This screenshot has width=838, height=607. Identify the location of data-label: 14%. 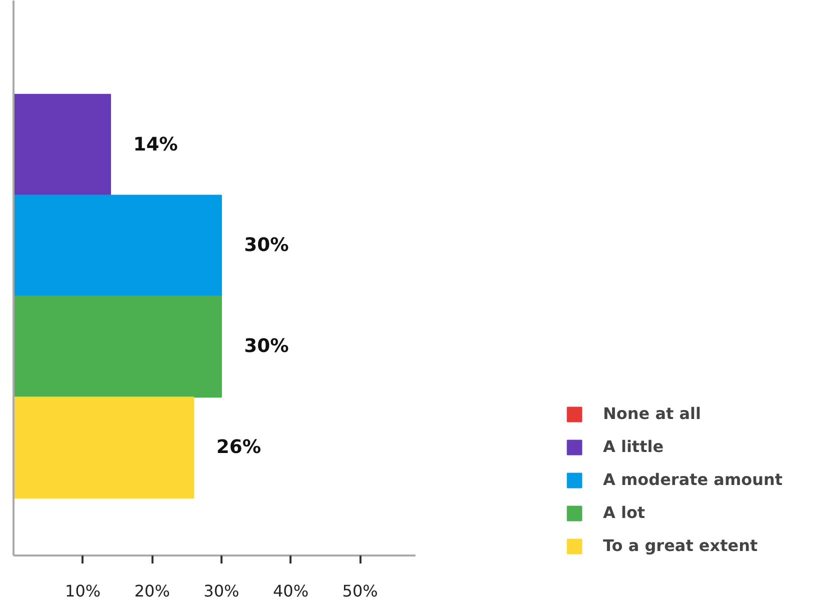
(155, 145).